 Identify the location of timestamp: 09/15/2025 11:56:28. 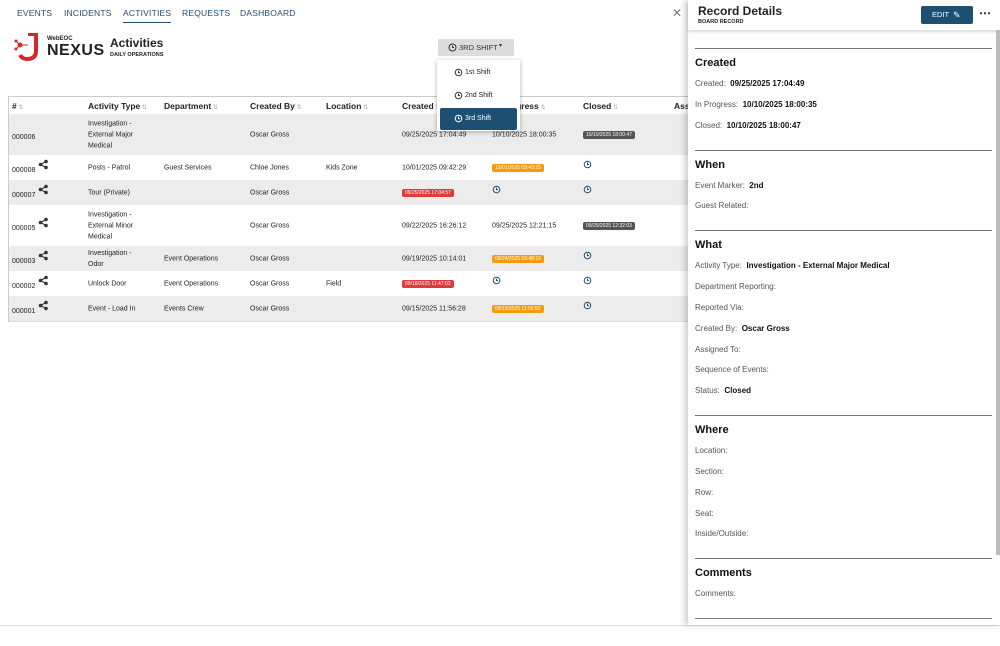
(434, 308).